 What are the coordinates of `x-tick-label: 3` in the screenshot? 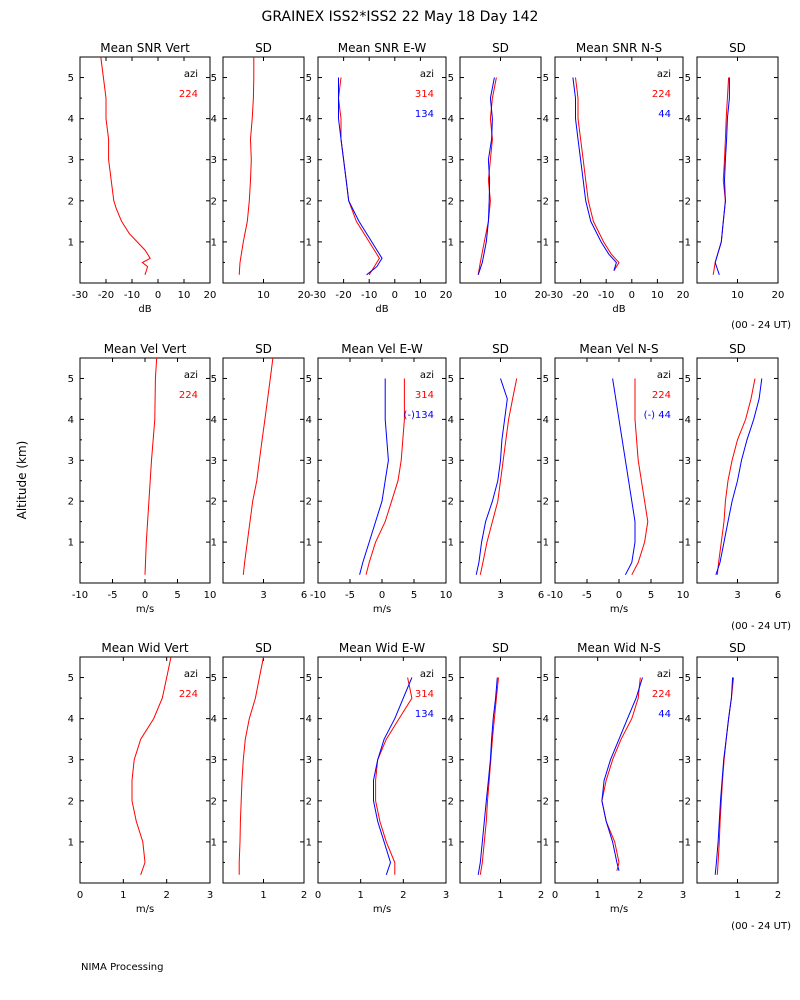 It's located at (446, 895).